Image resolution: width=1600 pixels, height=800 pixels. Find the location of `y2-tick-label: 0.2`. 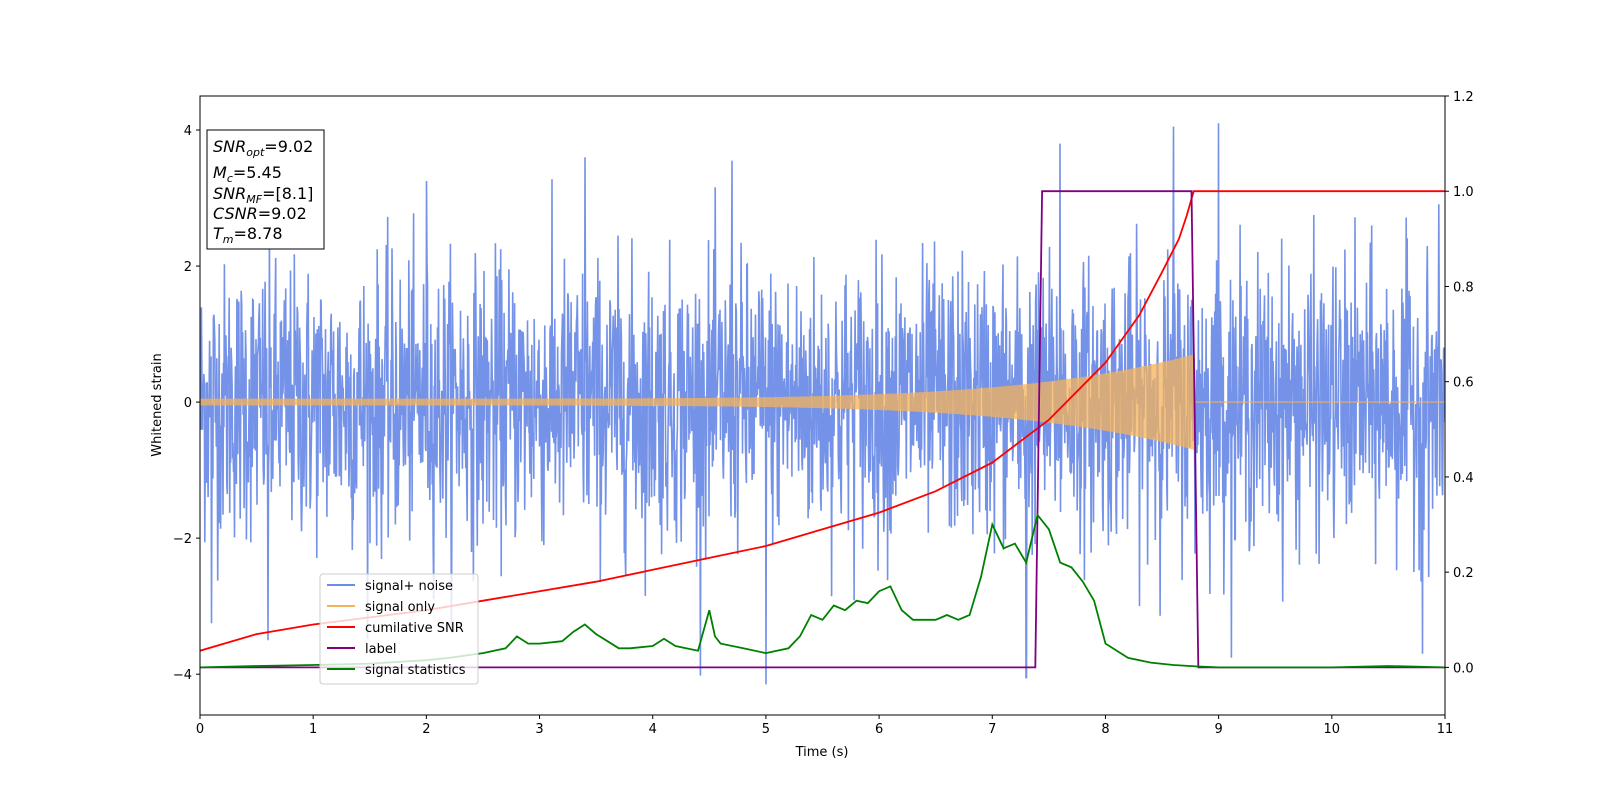

y2-tick-label: 0.2 is located at coordinates (1463, 573).